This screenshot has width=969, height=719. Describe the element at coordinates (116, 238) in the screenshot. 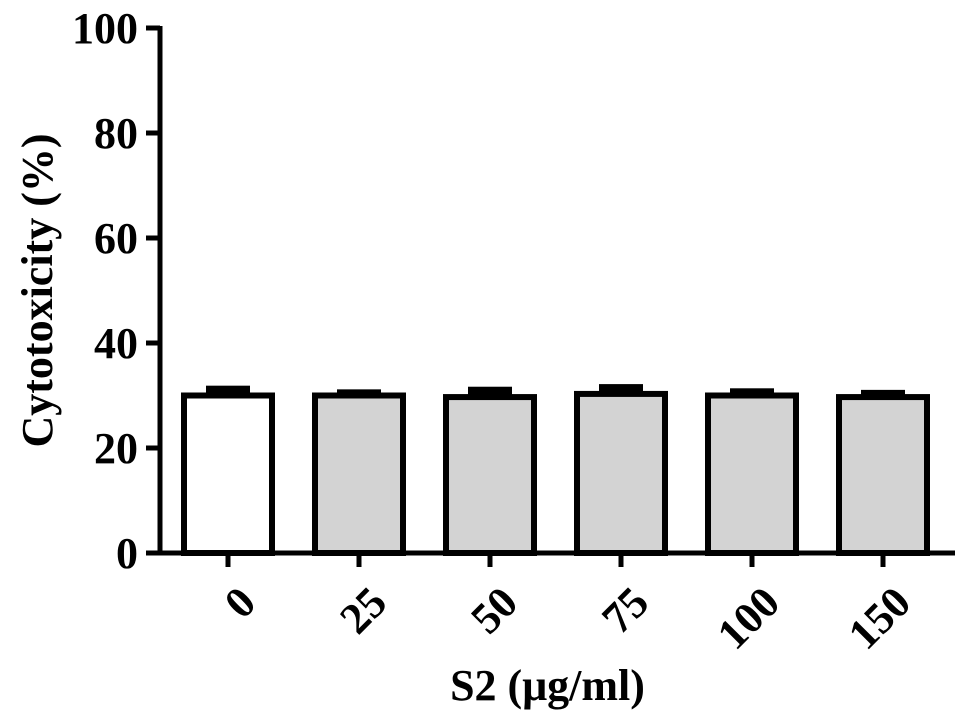

I see `y-tick-label: 60` at that location.